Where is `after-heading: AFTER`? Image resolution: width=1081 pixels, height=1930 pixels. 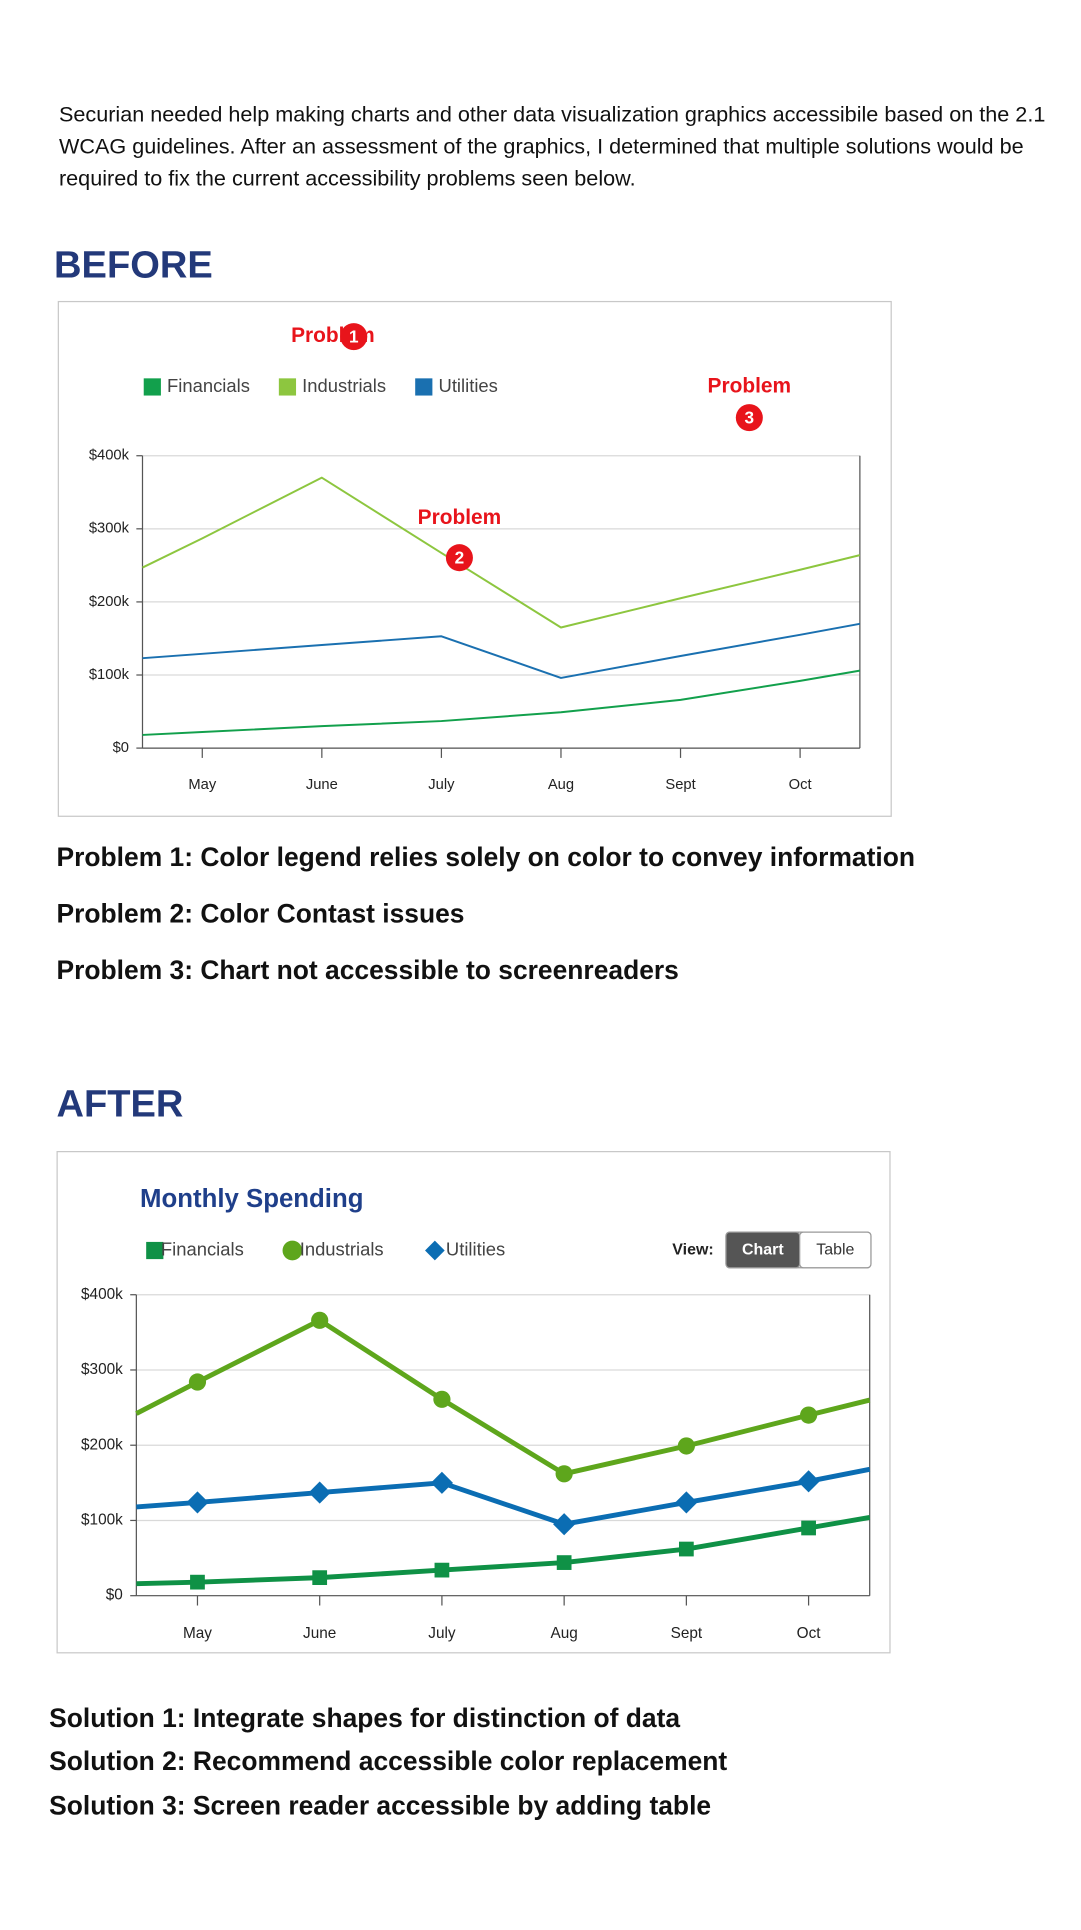
after-heading: AFTER is located at coordinates (120, 1104).